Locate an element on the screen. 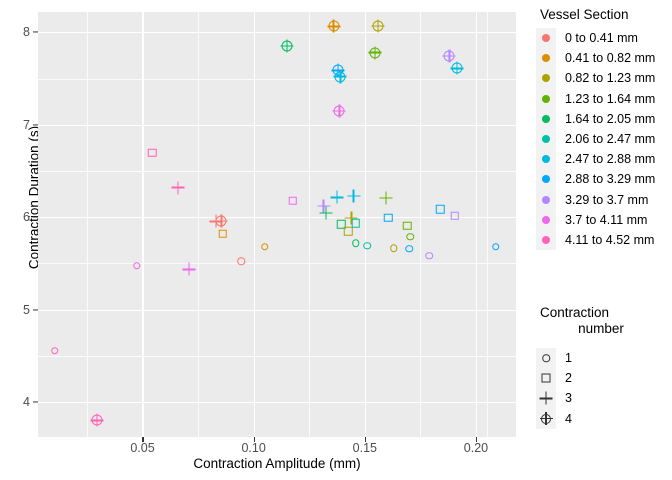  x-tick-label: 0.05 is located at coordinates (142, 448).